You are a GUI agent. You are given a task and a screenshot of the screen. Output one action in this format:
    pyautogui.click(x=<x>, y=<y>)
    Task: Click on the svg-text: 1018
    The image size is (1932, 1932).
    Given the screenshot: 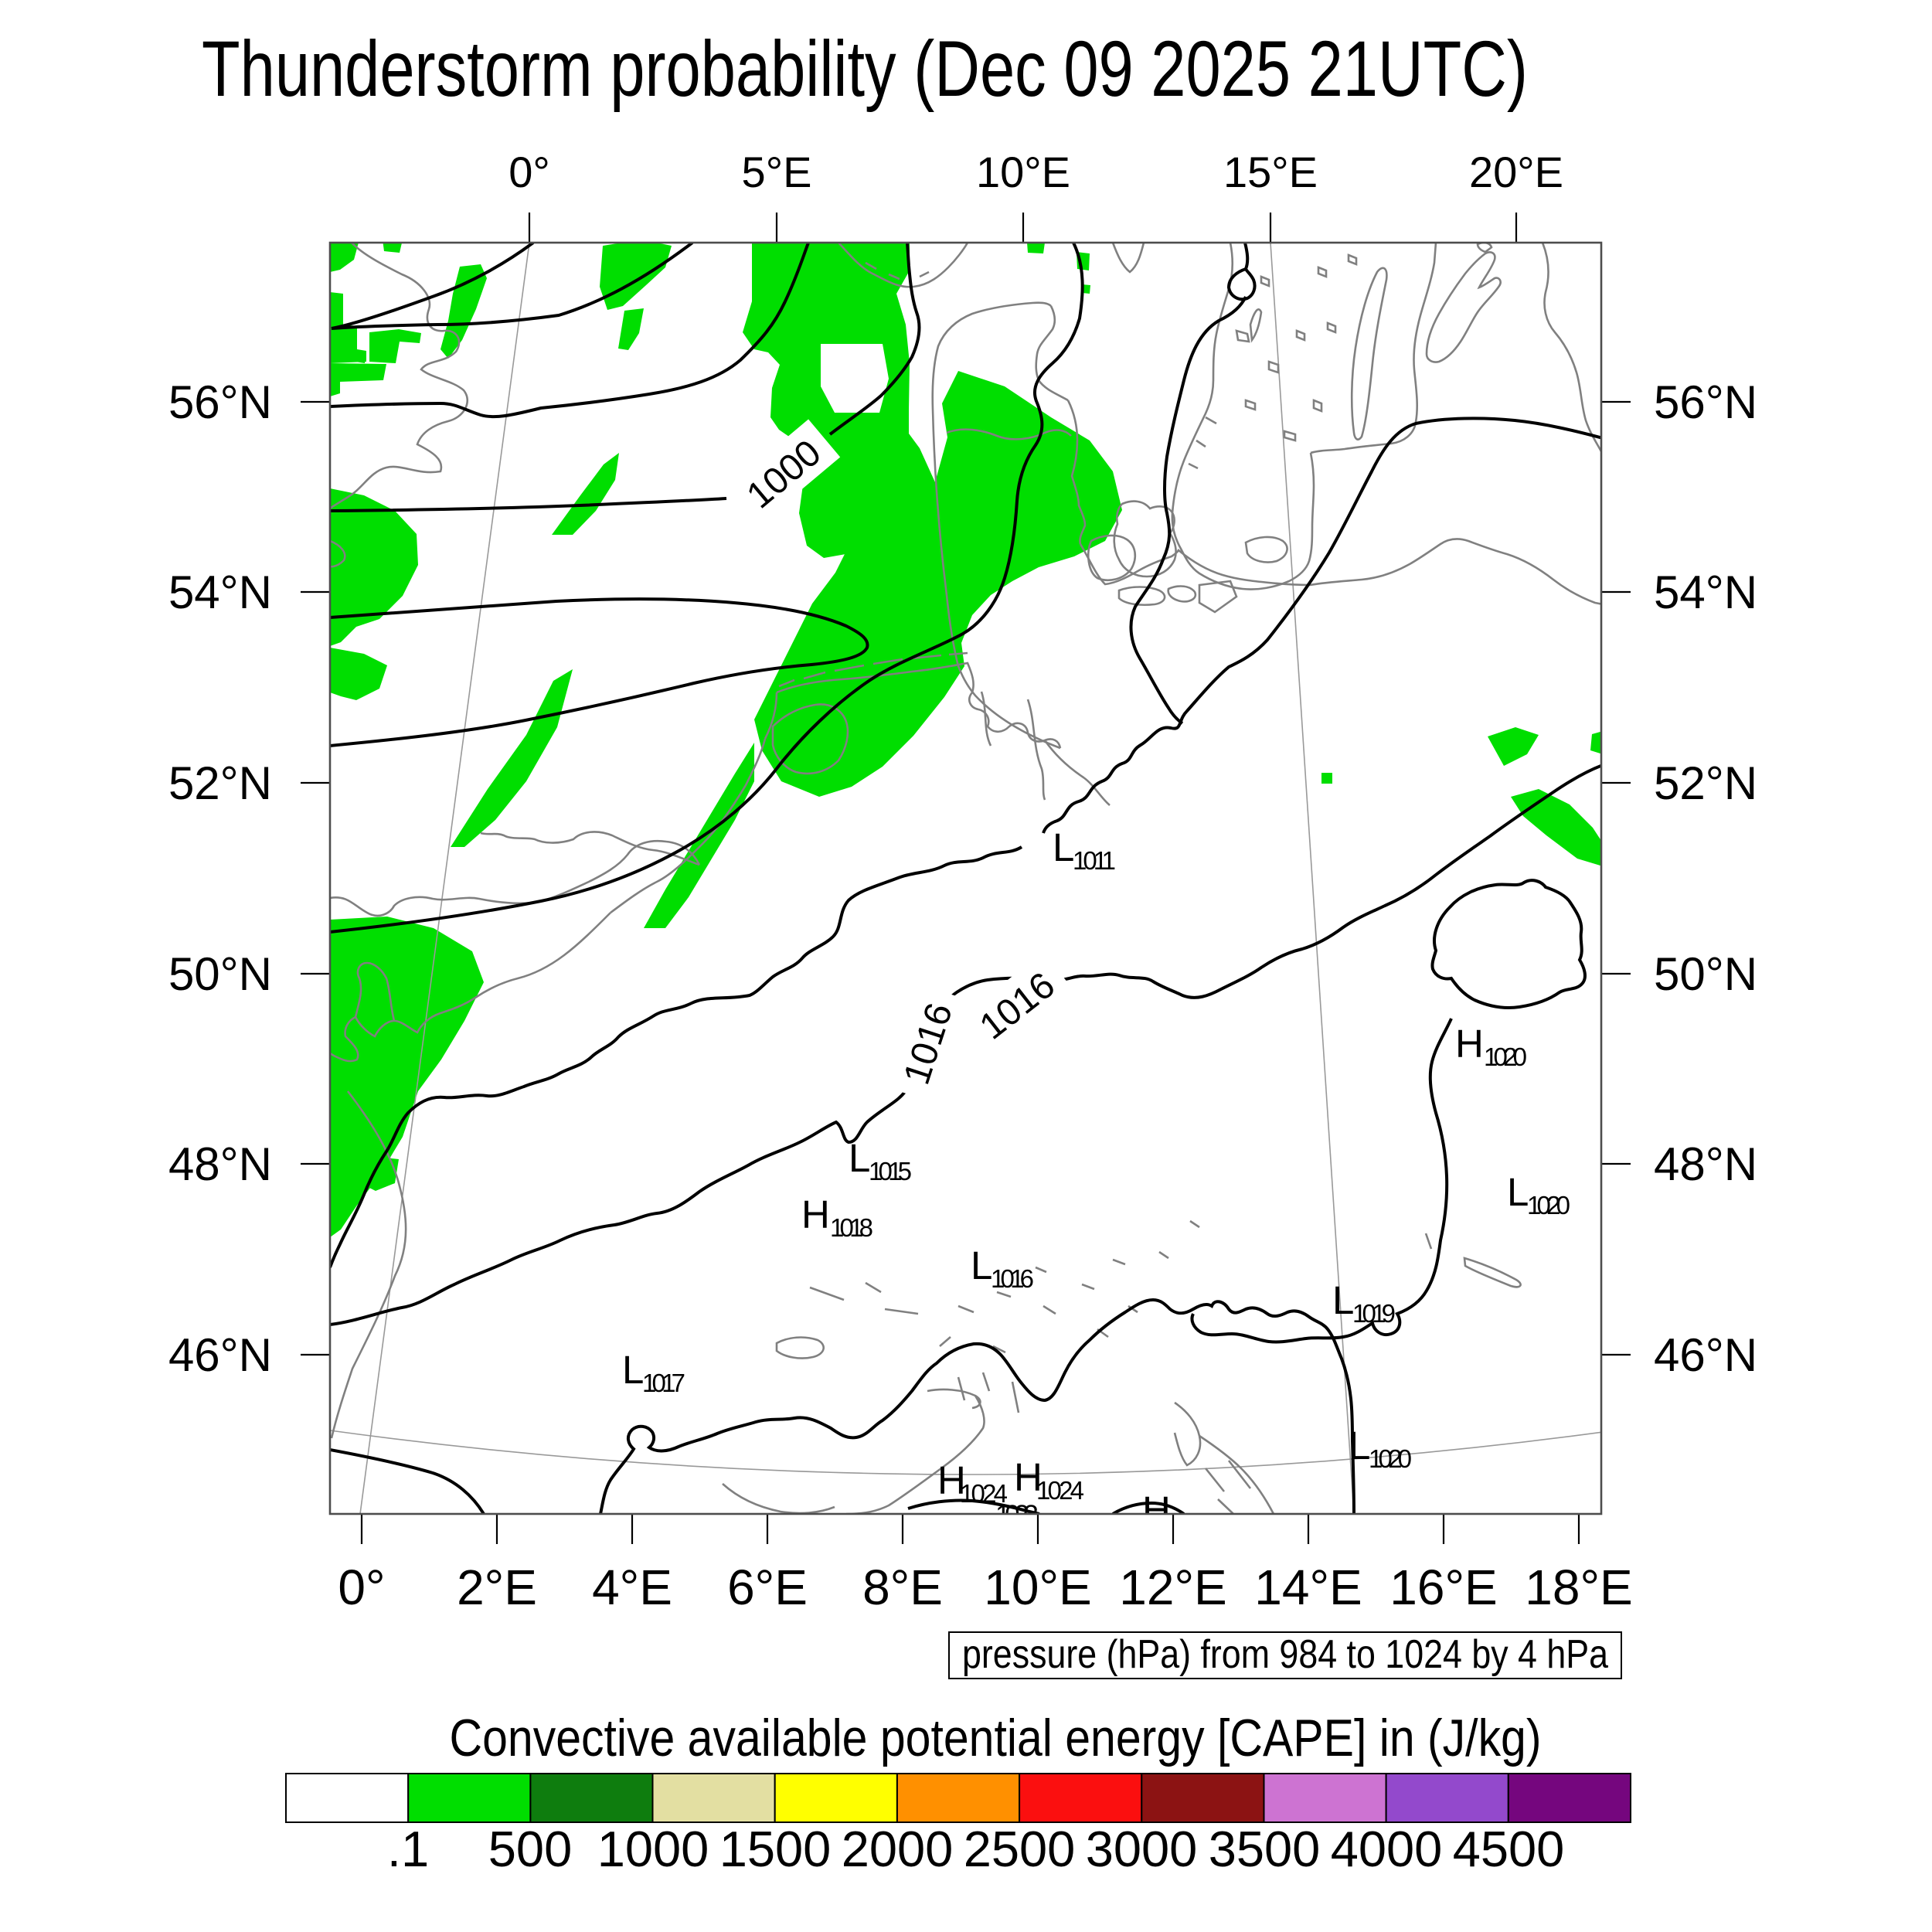 What is the action you would take?
    pyautogui.click(x=851, y=1227)
    